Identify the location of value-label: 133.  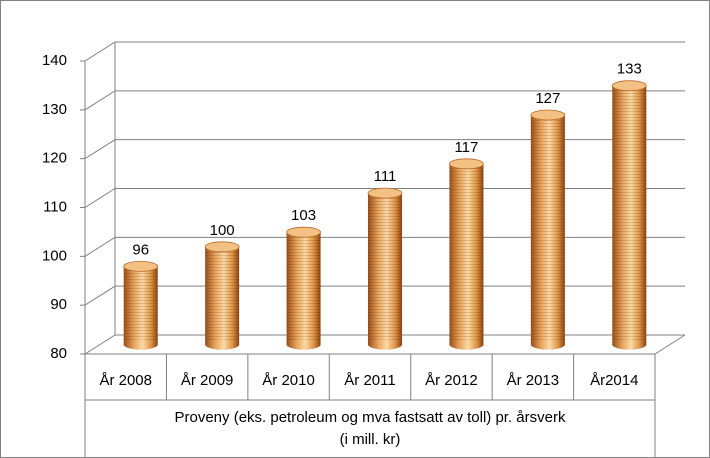
(629, 69).